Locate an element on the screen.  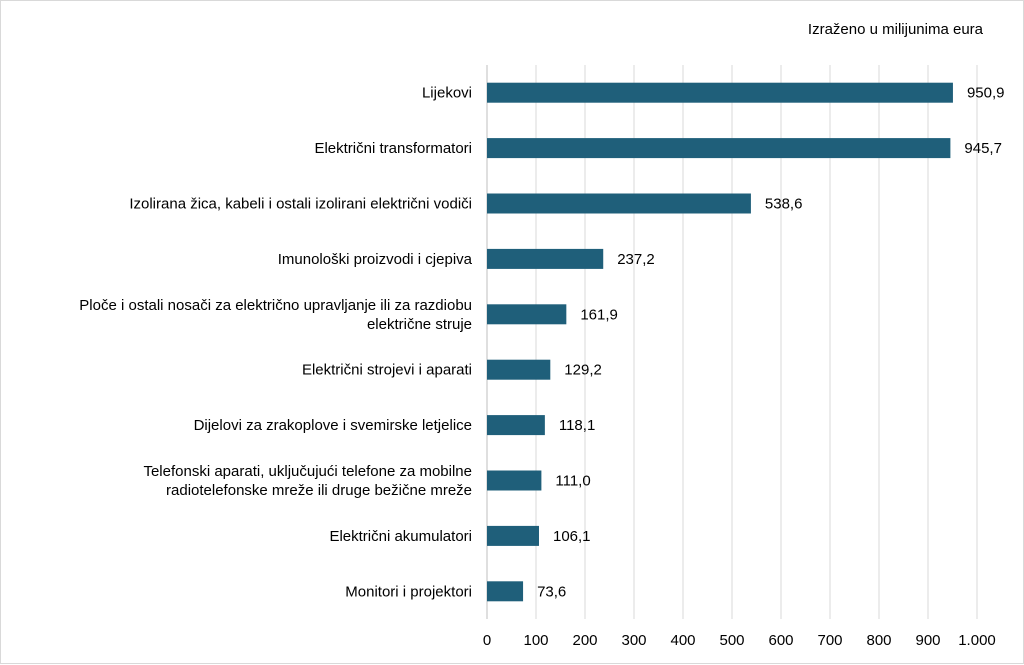
x-tick-label: 700 is located at coordinates (829, 640).